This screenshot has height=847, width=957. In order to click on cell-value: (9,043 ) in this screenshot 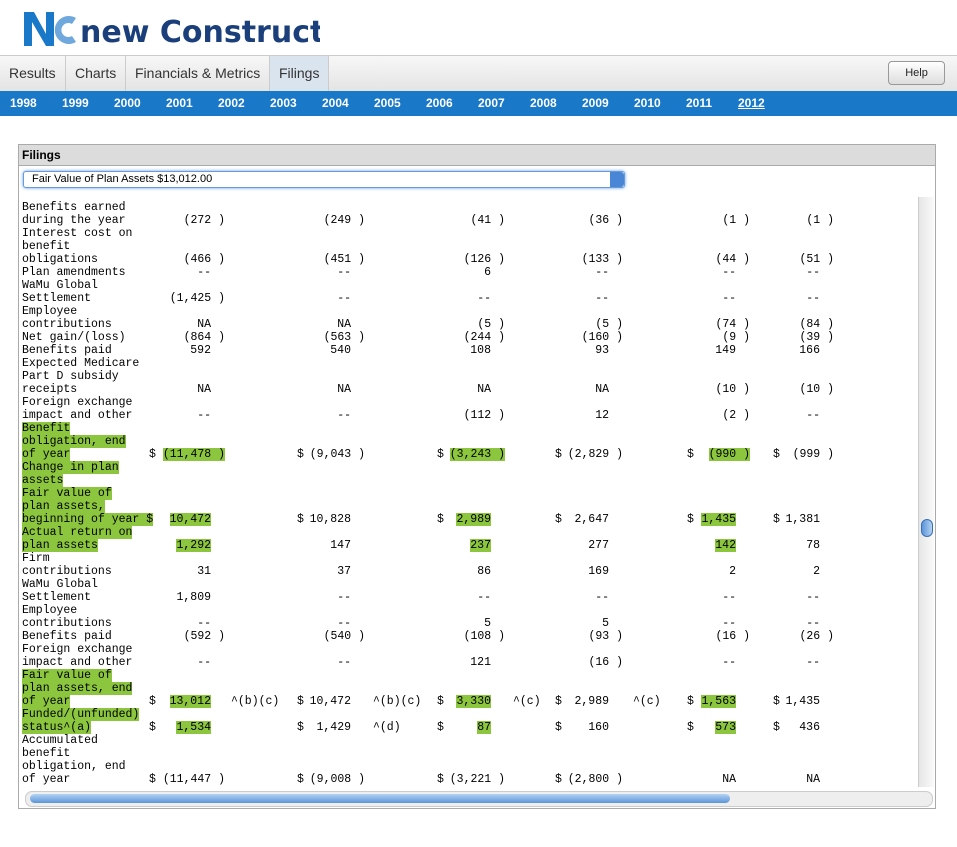, I will do `click(337, 454)`.